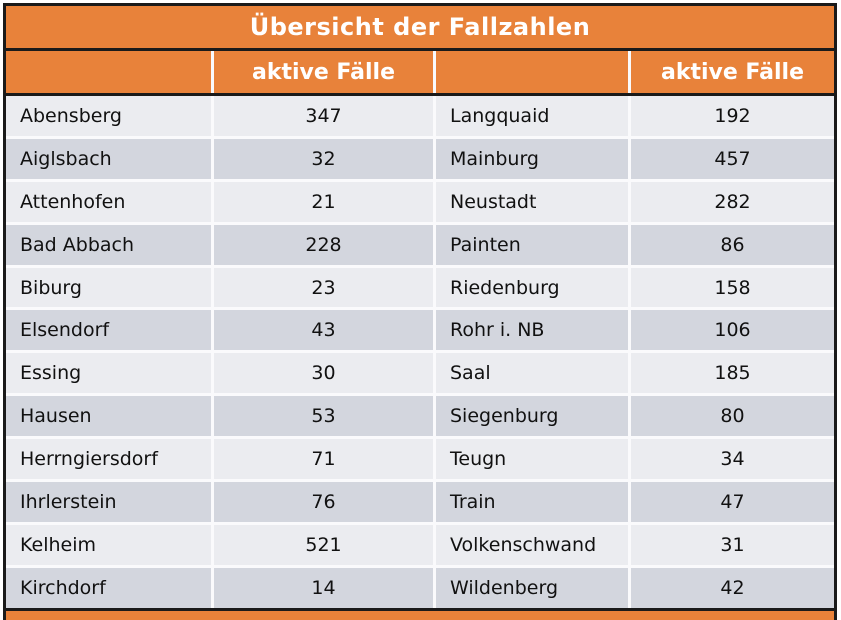 This screenshot has width=841, height=620. Describe the element at coordinates (732, 330) in the screenshot. I see `cases-cell: 106` at that location.